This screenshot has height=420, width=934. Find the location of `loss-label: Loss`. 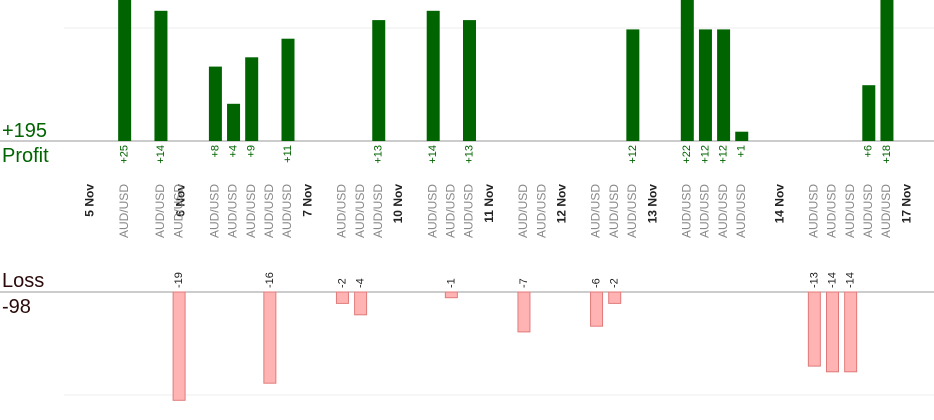

loss-label: Loss is located at coordinates (23, 281).